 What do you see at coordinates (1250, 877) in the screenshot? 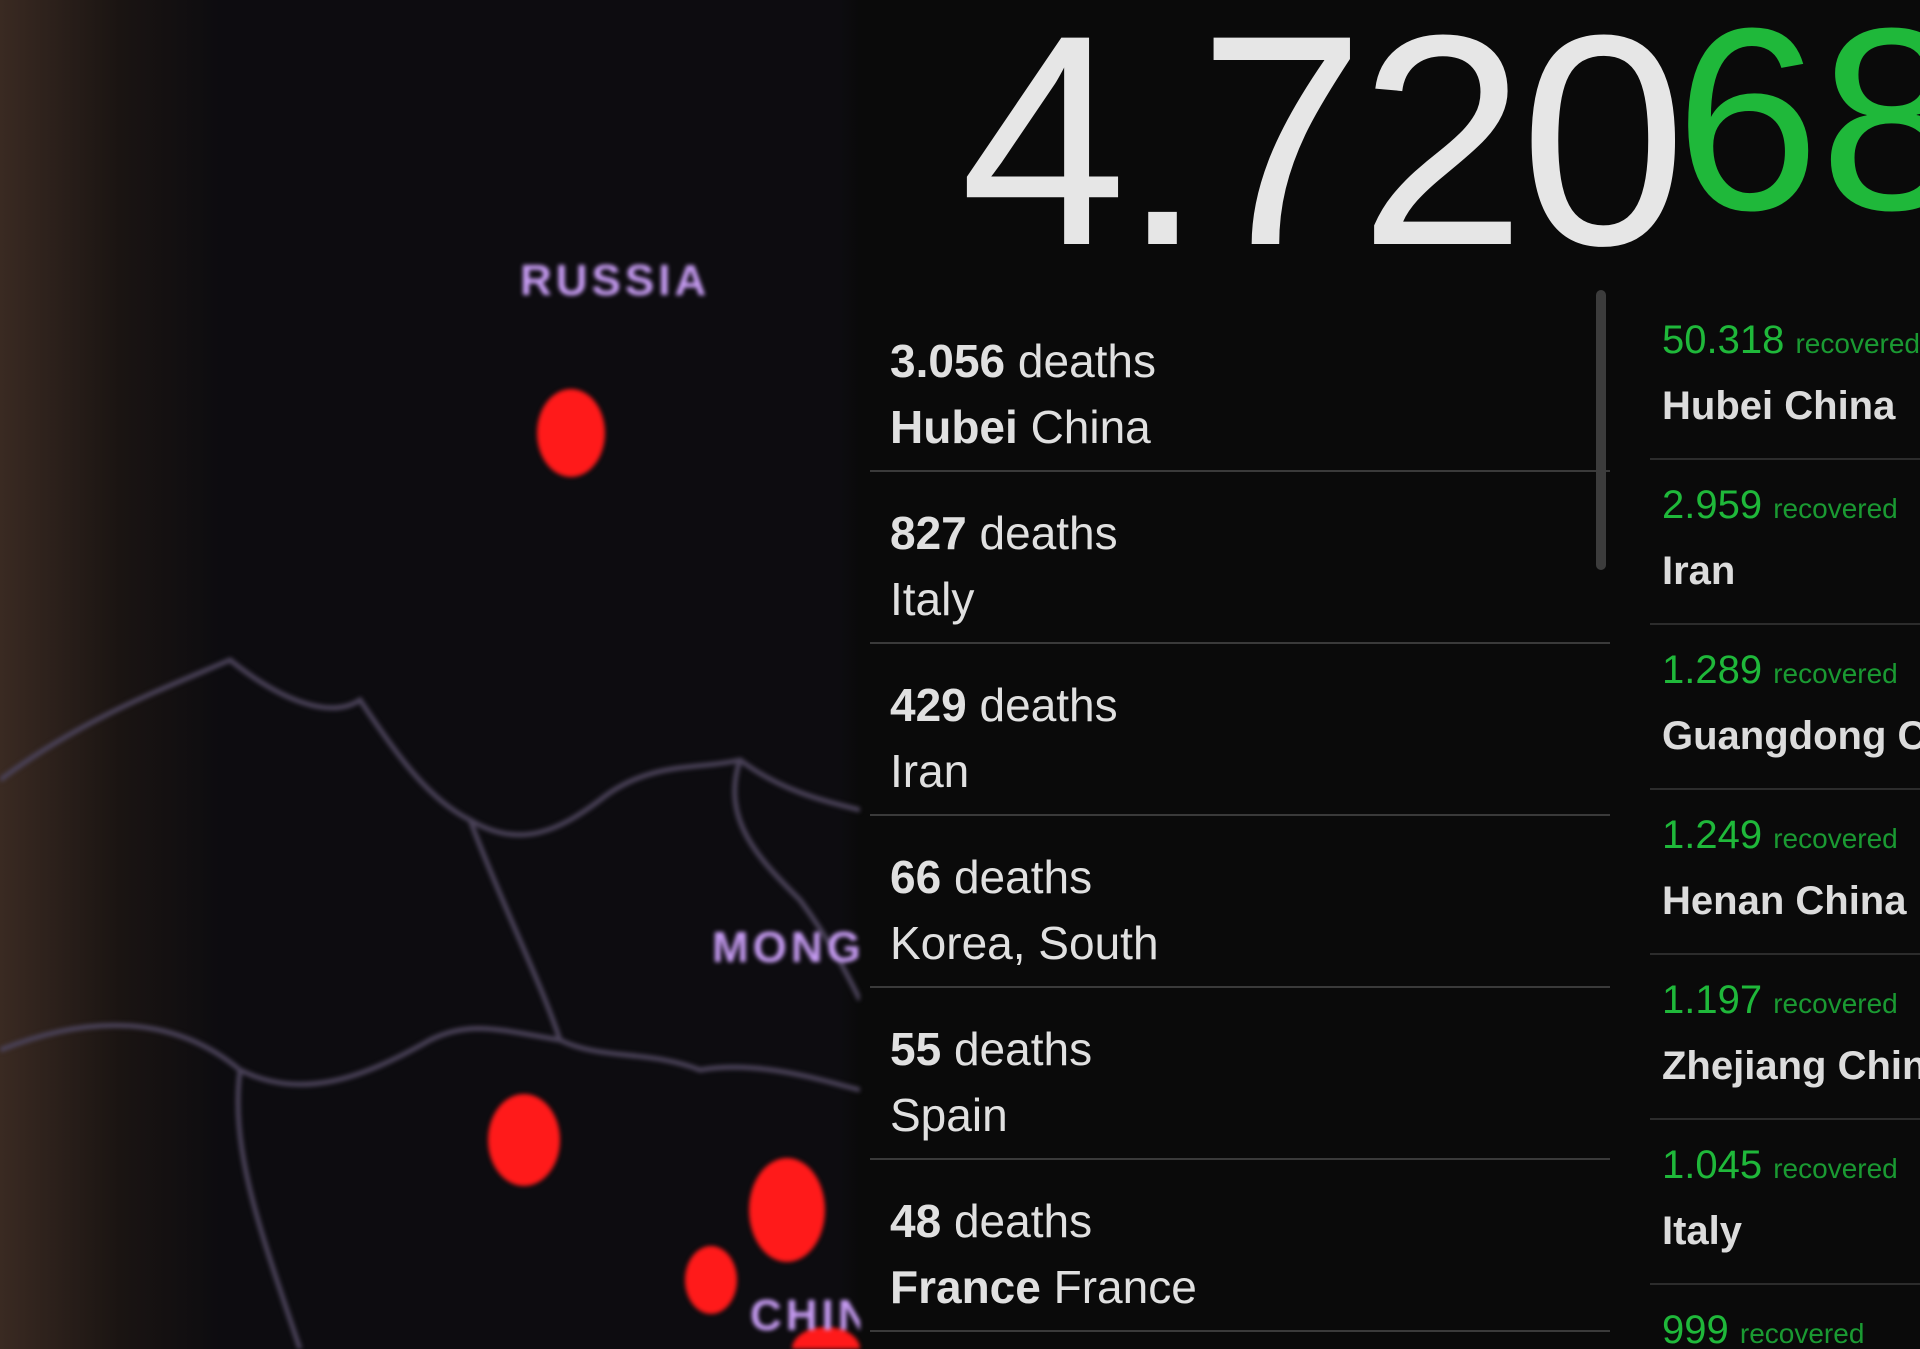
I see `line: 66 deaths` at bounding box center [1250, 877].